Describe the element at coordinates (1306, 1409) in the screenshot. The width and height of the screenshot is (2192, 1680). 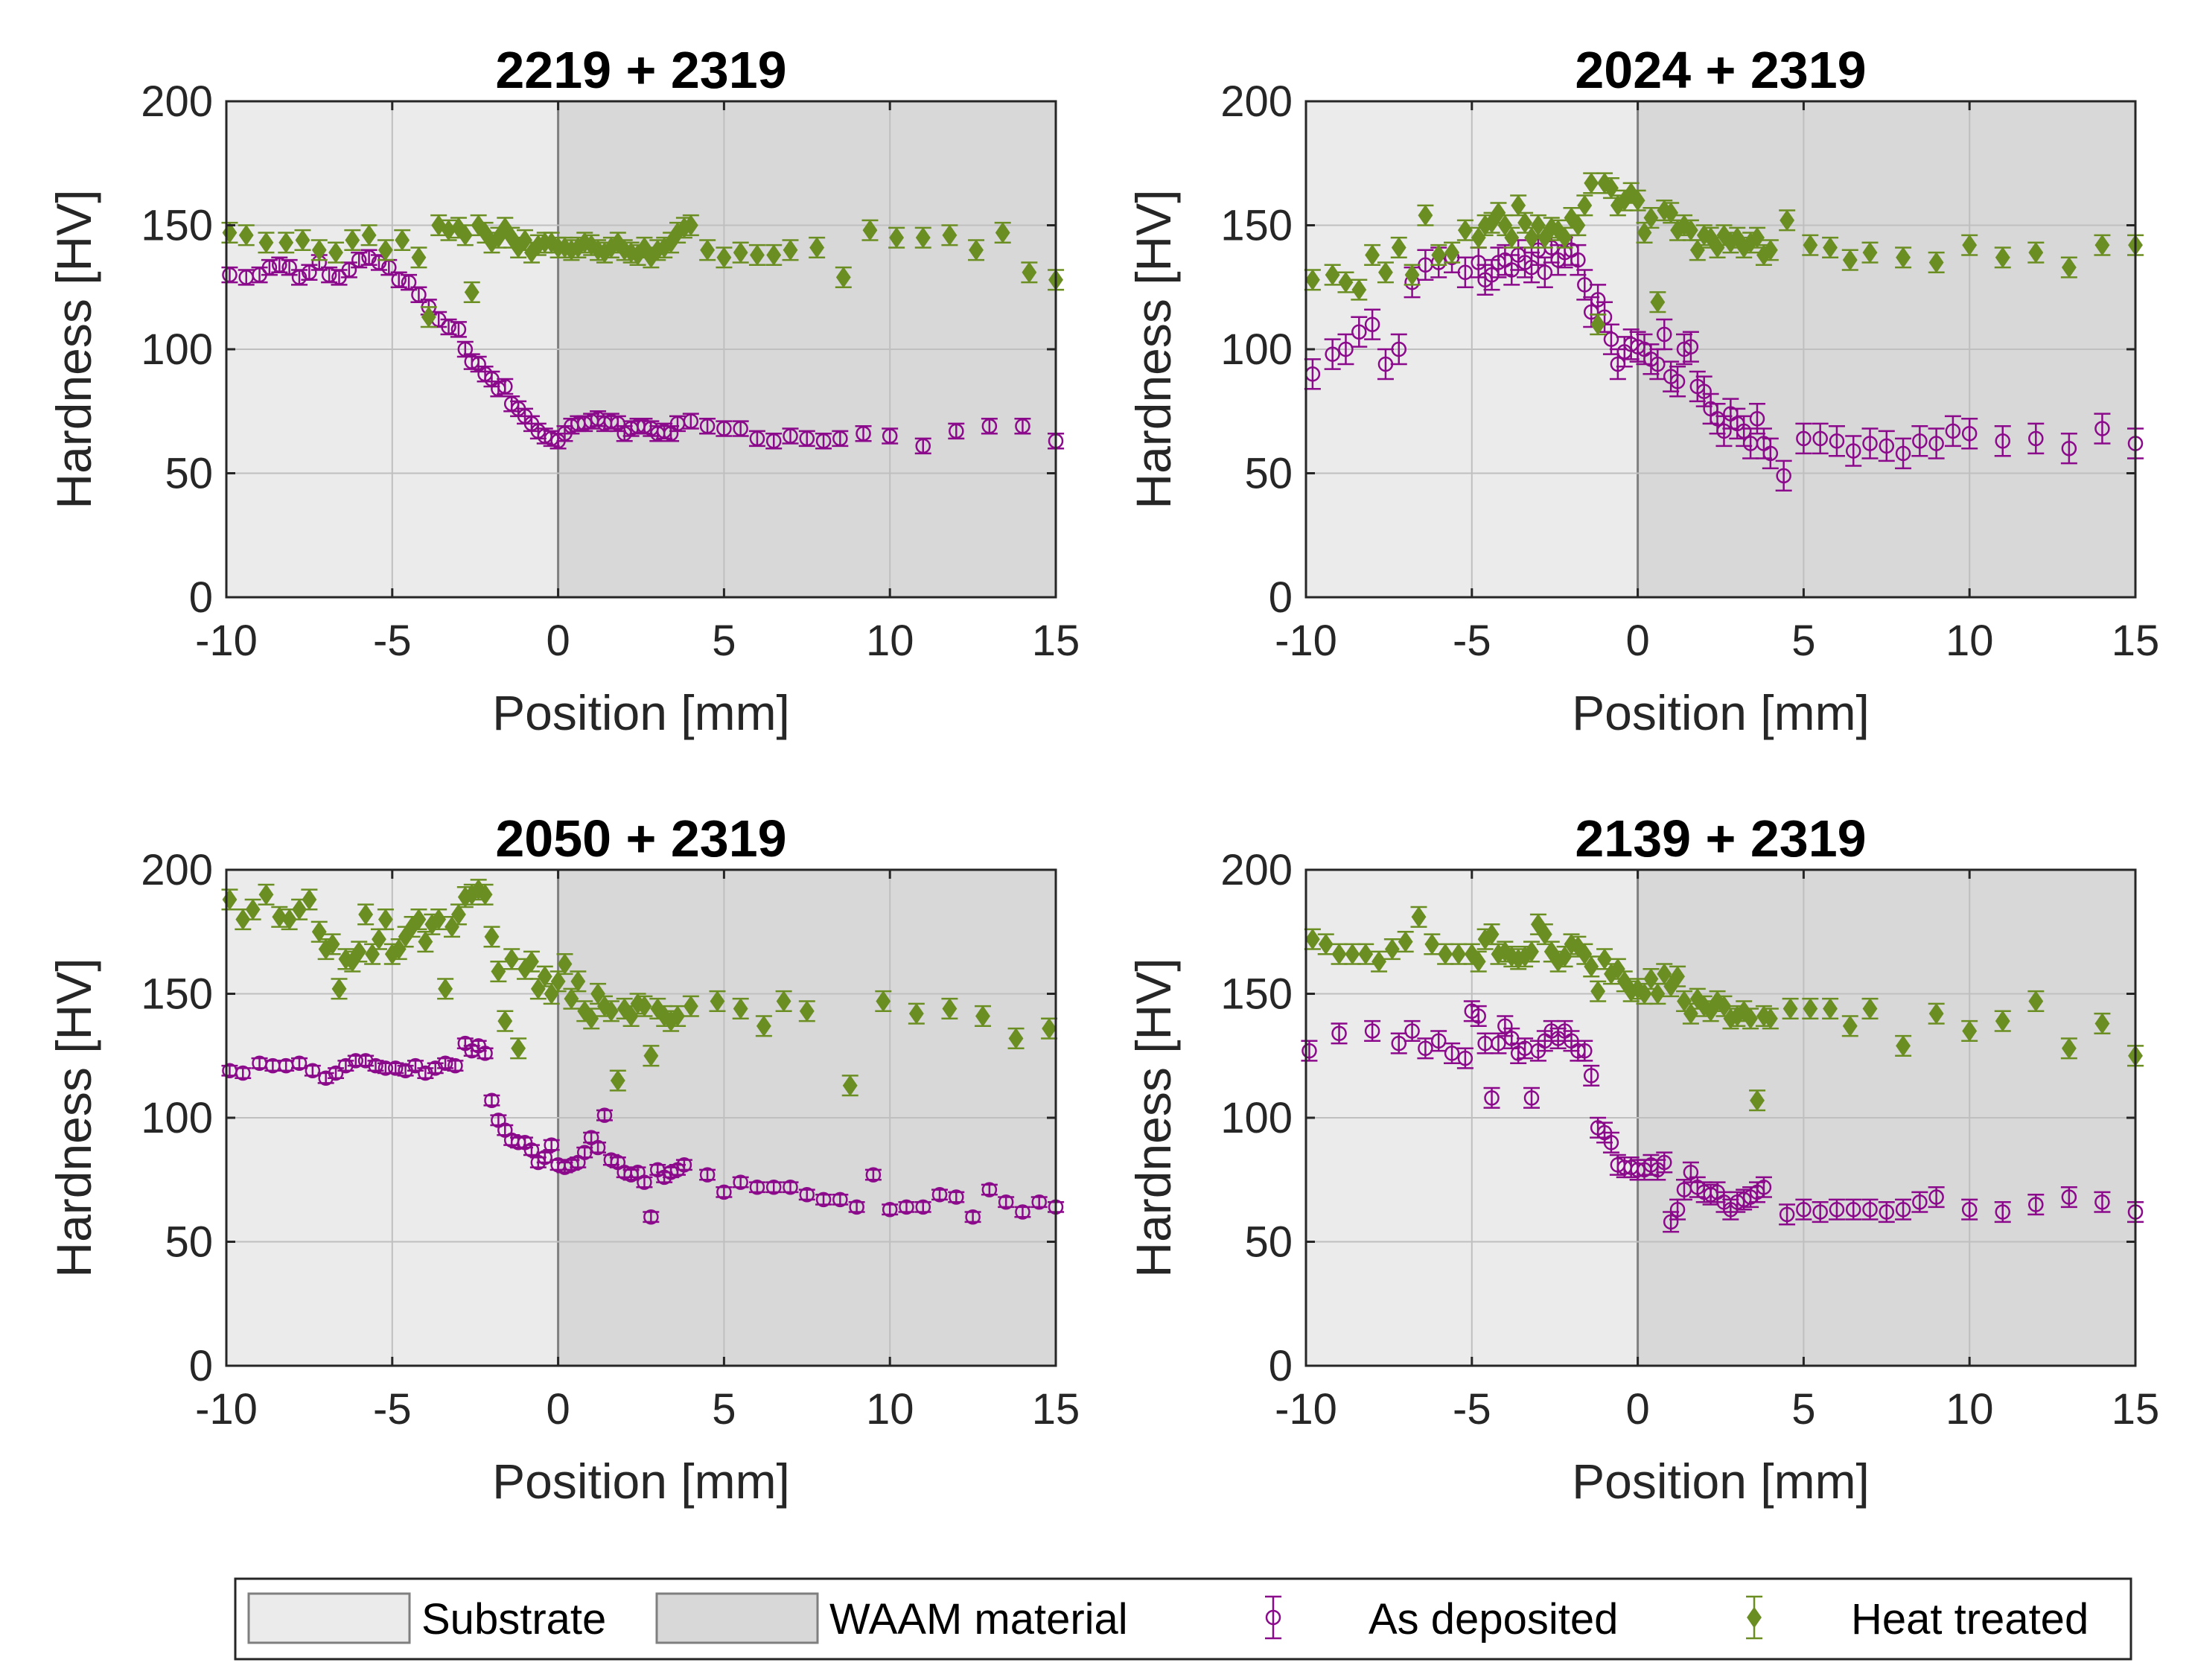
I see `plot4-xtick-label--10: -10` at that location.